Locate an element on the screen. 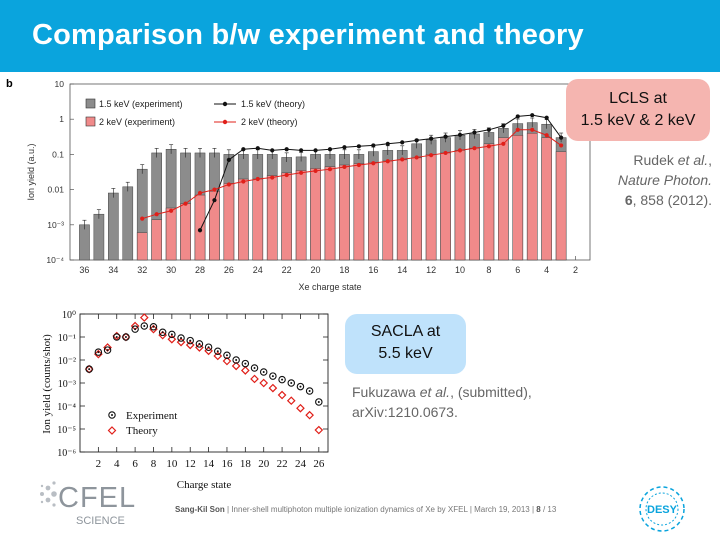 This screenshot has width=720, height=540. legend-label-th2: 2 keV (theory) is located at coordinates (269, 122).